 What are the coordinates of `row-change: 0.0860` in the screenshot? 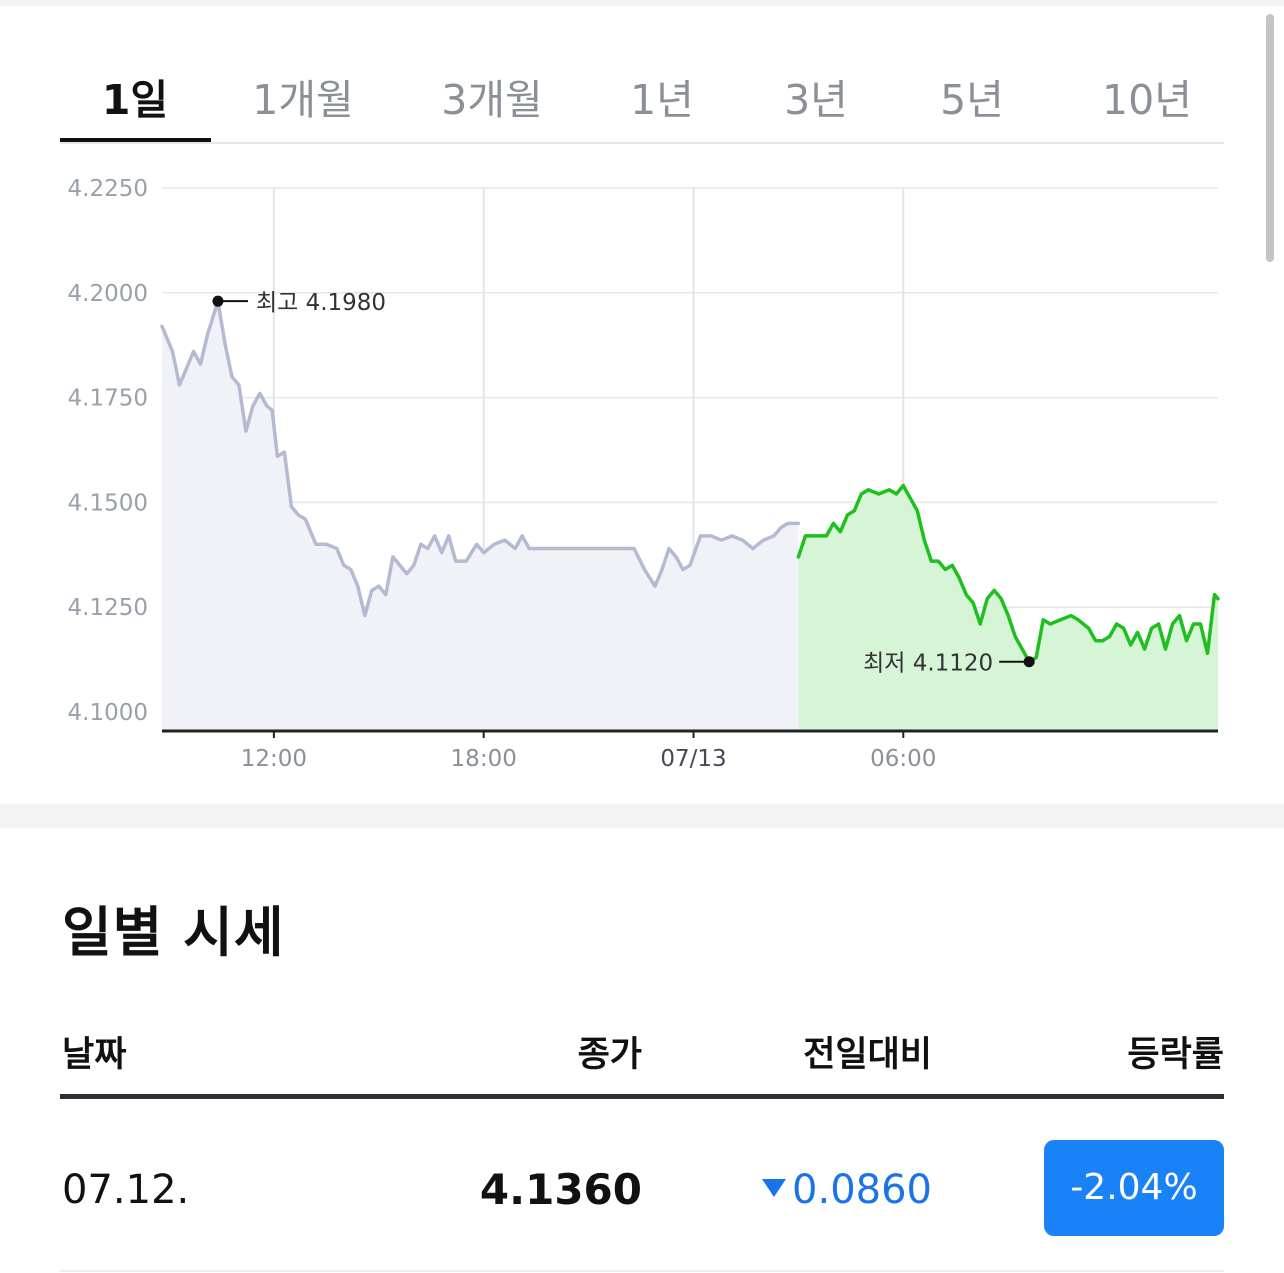 It's located at (847, 1190).